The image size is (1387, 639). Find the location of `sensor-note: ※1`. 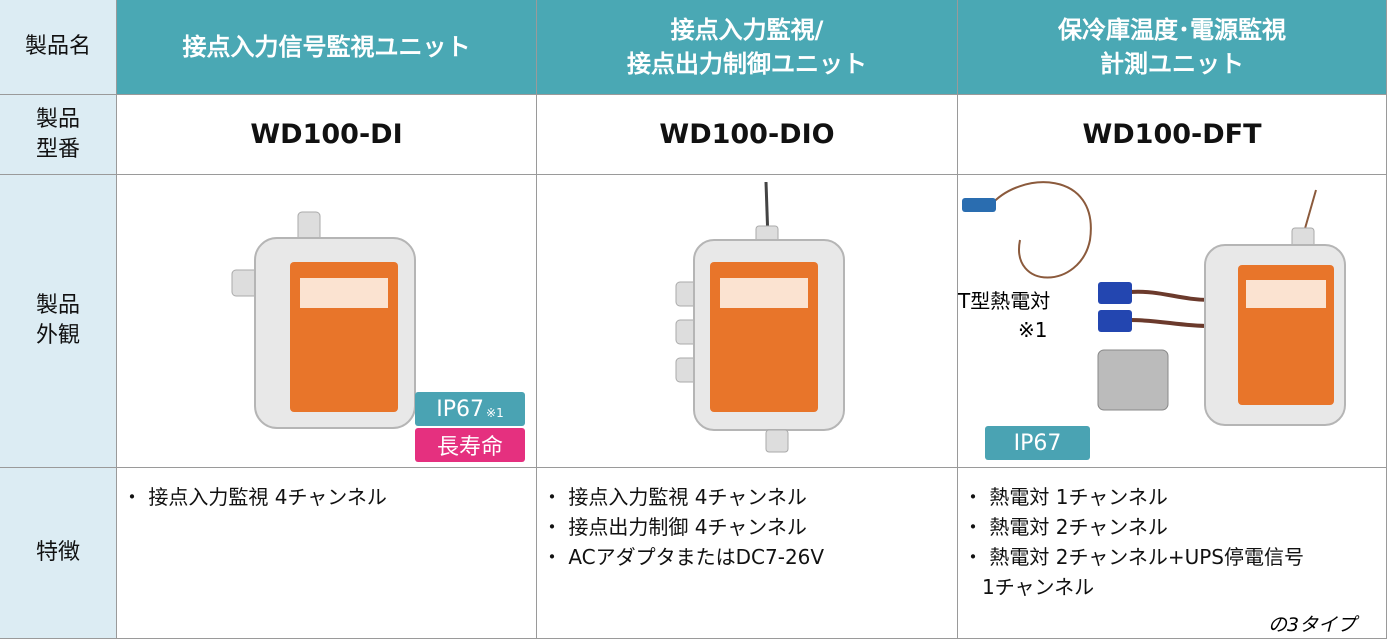

sensor-note: ※1 is located at coordinates (1033, 330).